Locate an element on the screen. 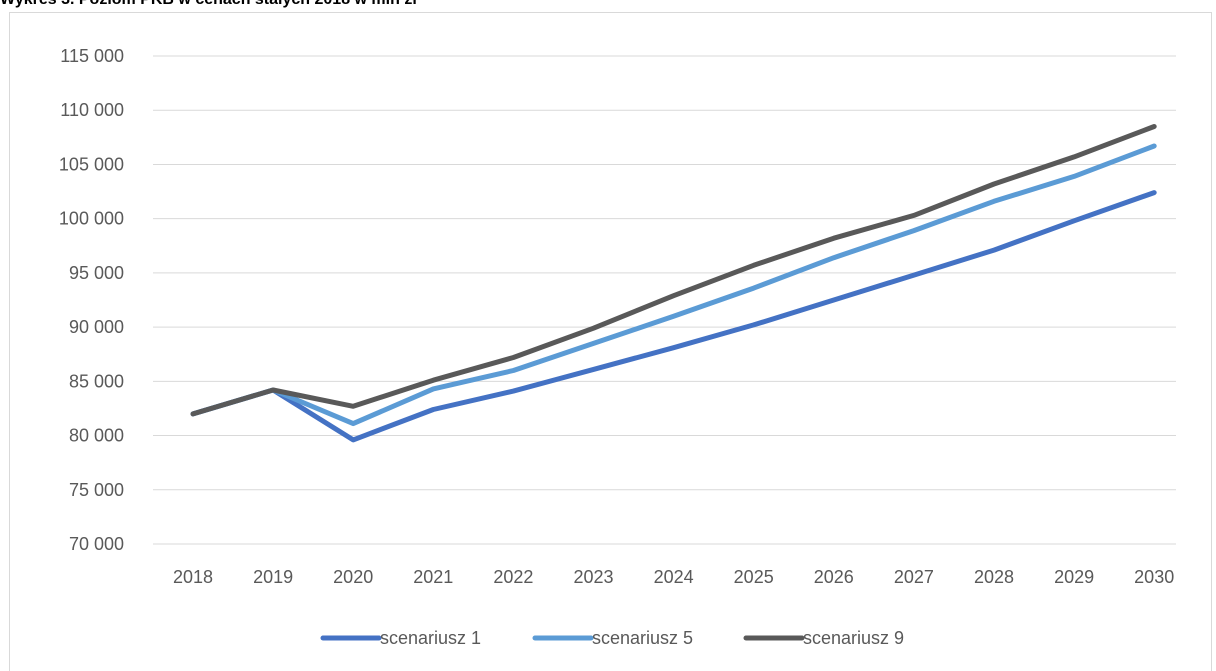 This screenshot has height=671, width=1216. x-tick-label: 2027 is located at coordinates (914, 577).